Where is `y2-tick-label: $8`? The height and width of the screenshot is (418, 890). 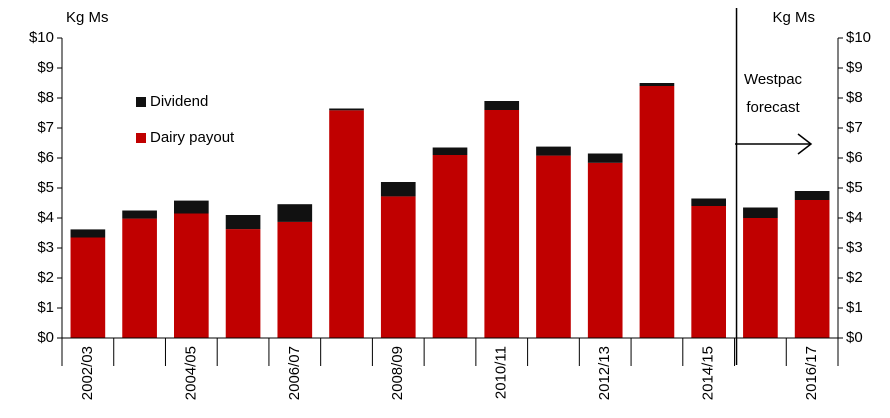 y2-tick-label: $8 is located at coordinates (854, 97).